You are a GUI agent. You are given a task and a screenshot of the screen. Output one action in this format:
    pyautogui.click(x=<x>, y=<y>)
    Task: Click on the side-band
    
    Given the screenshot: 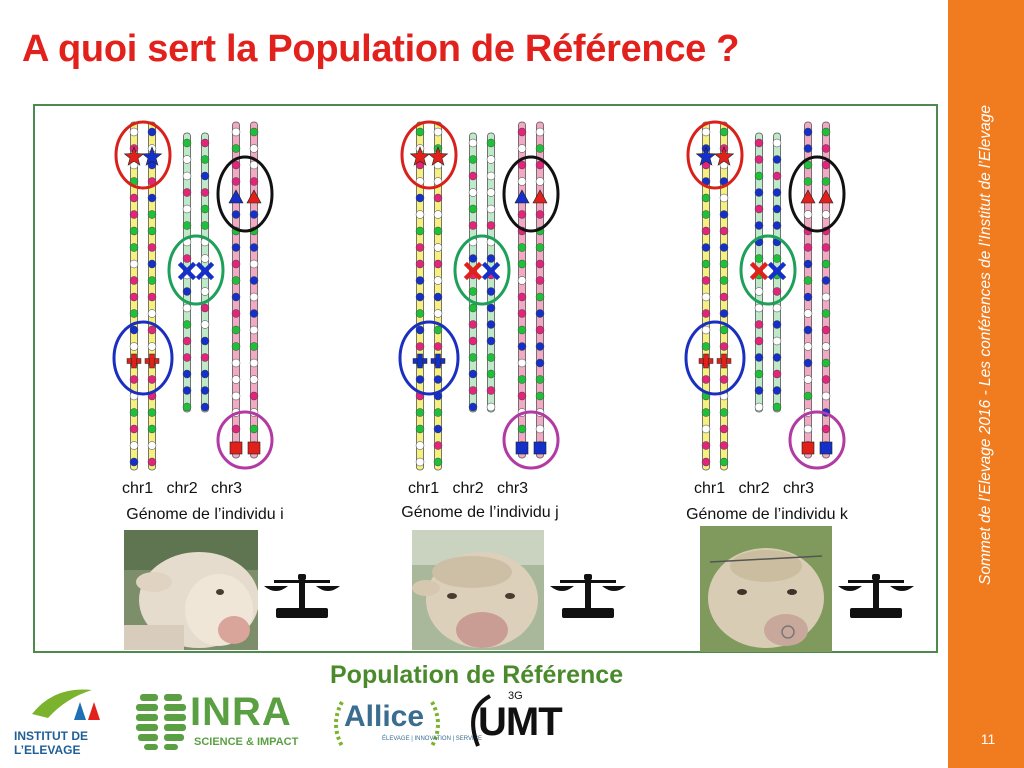 What is the action you would take?
    pyautogui.click(x=986, y=384)
    